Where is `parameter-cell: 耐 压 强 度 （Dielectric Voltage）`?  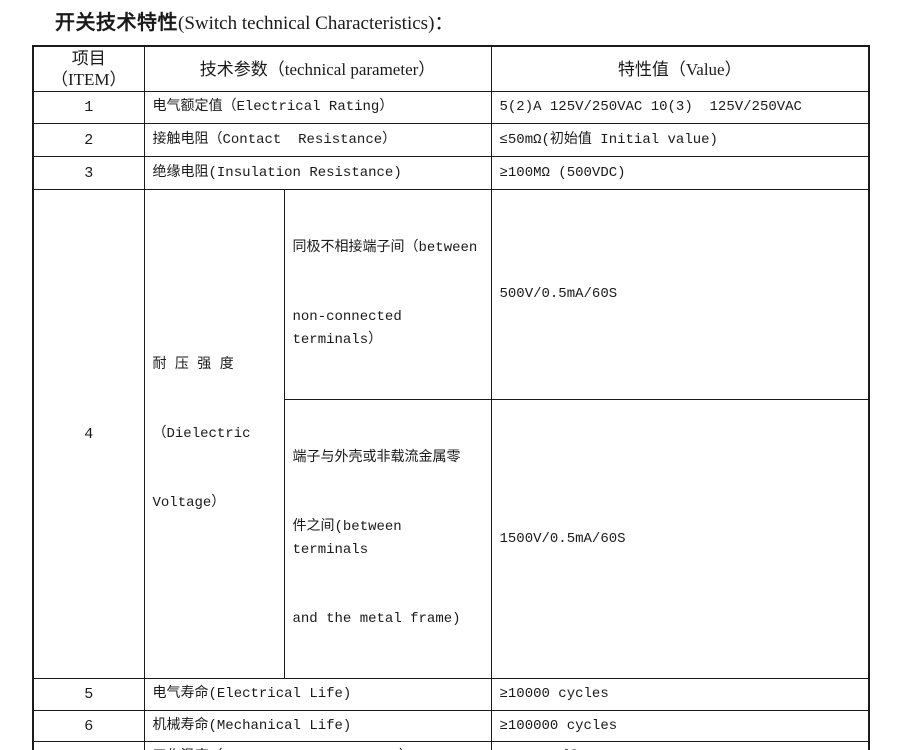
parameter-cell: 耐 压 强 度 （Dielectric Voltage） is located at coordinates (214, 434).